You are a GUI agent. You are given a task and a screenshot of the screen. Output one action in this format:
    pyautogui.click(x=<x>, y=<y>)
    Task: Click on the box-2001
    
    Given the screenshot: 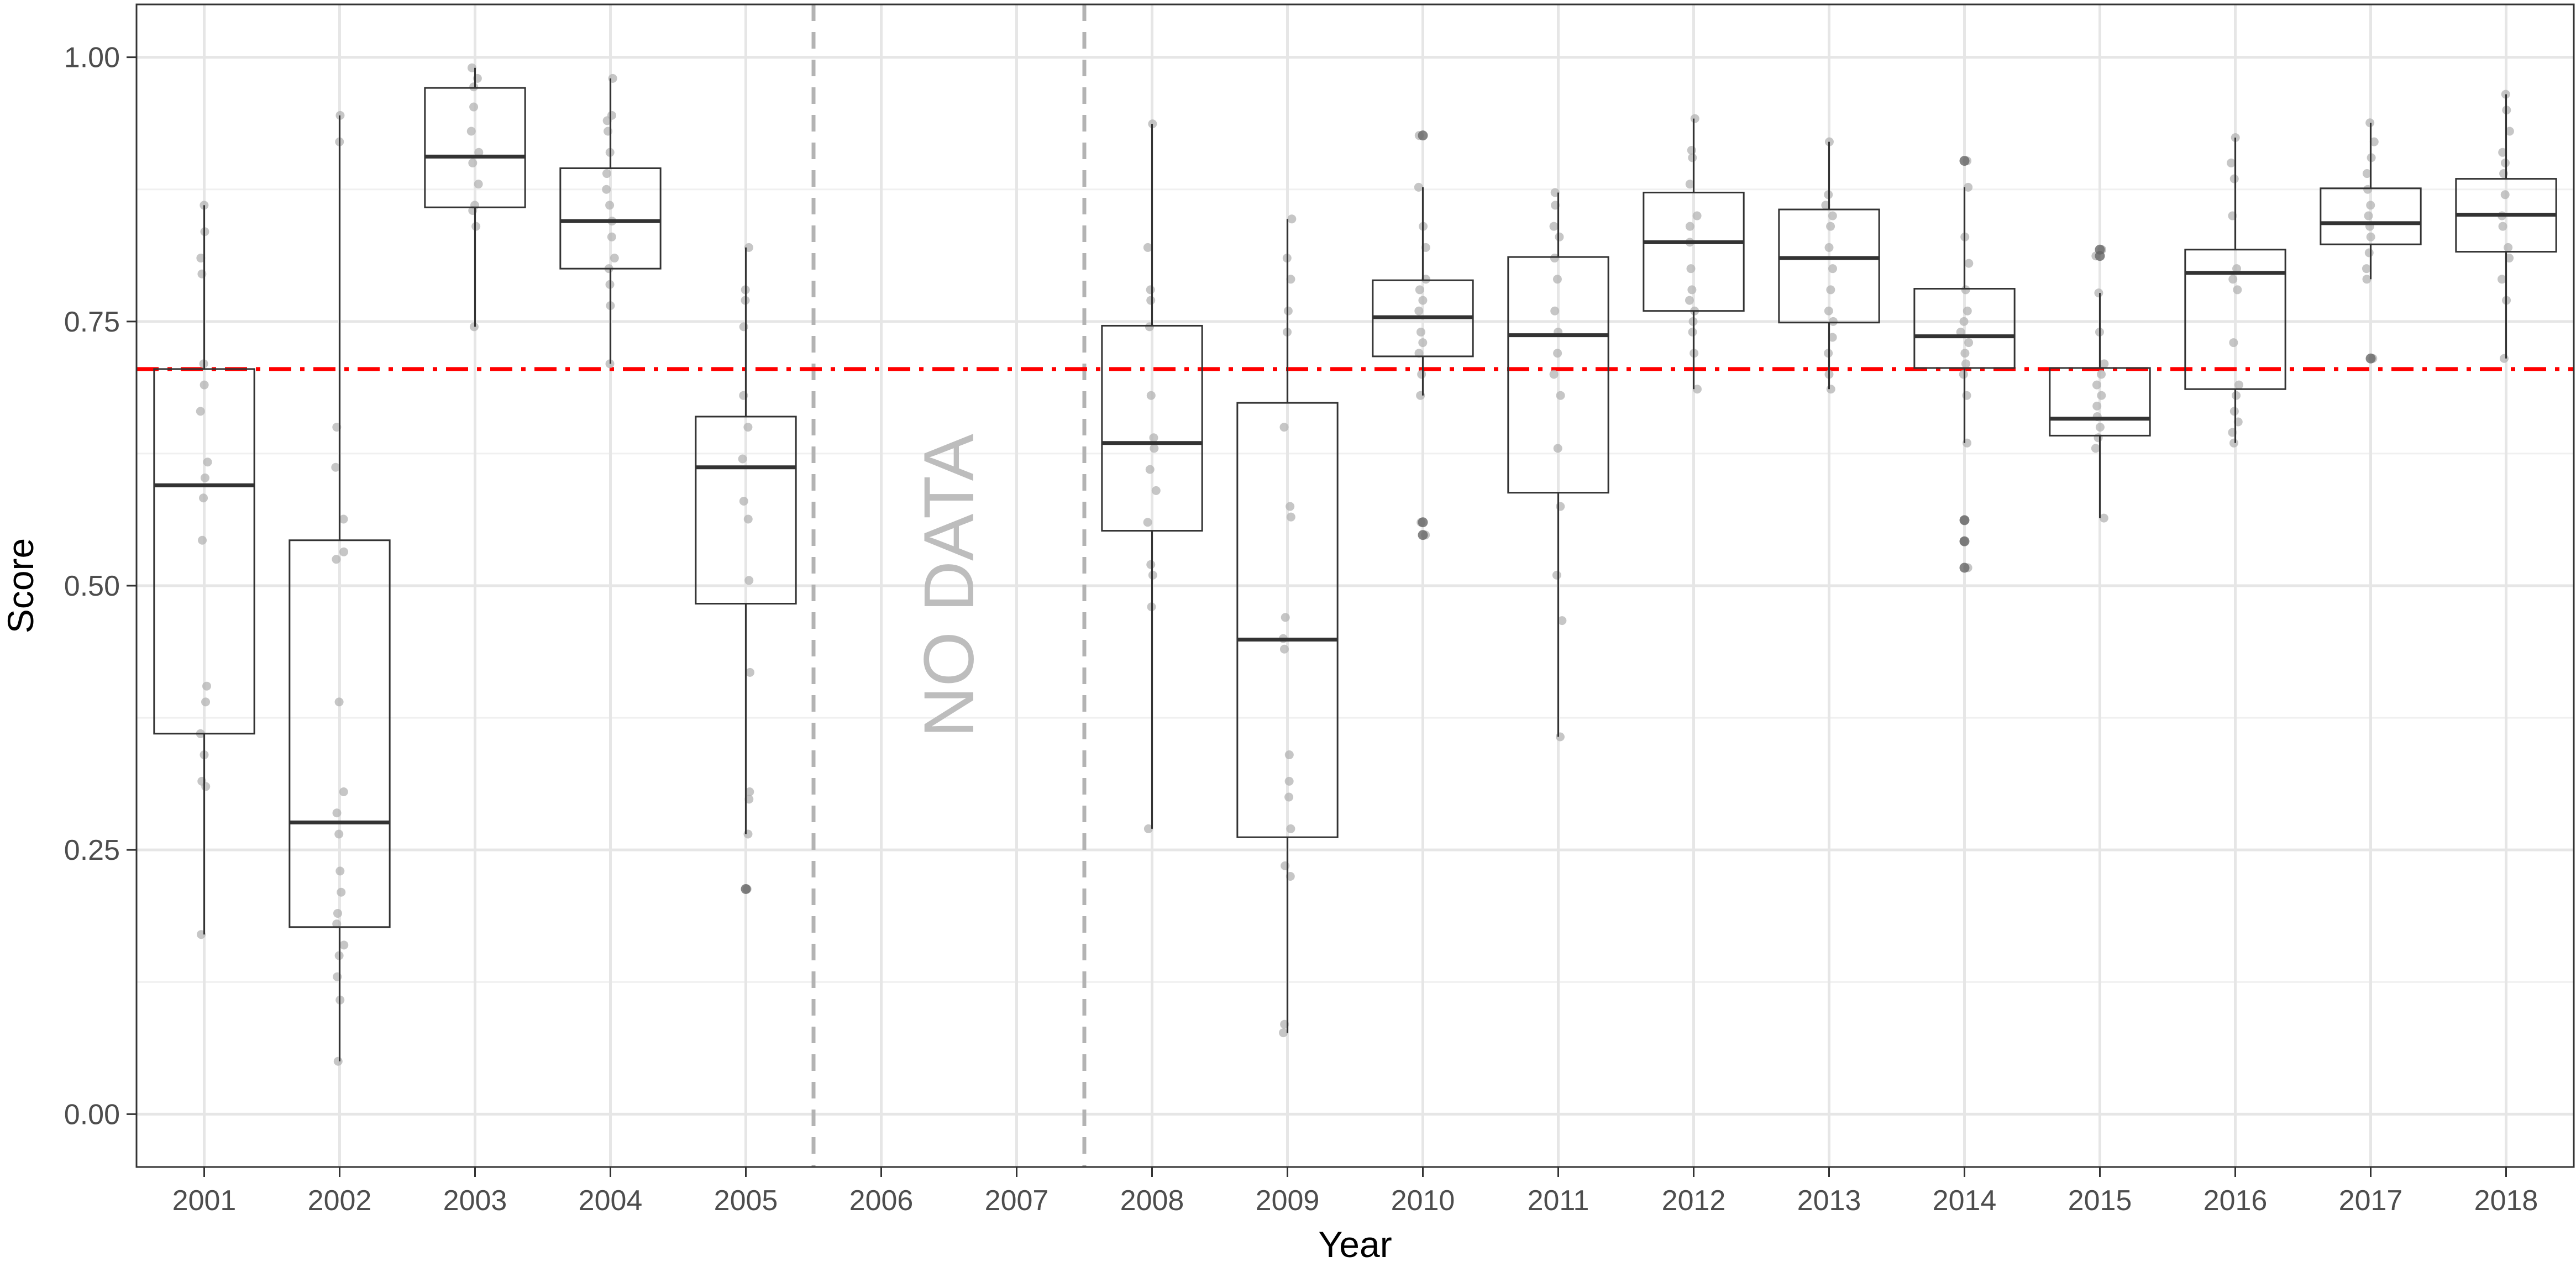 What is the action you would take?
    pyautogui.click(x=204, y=570)
    